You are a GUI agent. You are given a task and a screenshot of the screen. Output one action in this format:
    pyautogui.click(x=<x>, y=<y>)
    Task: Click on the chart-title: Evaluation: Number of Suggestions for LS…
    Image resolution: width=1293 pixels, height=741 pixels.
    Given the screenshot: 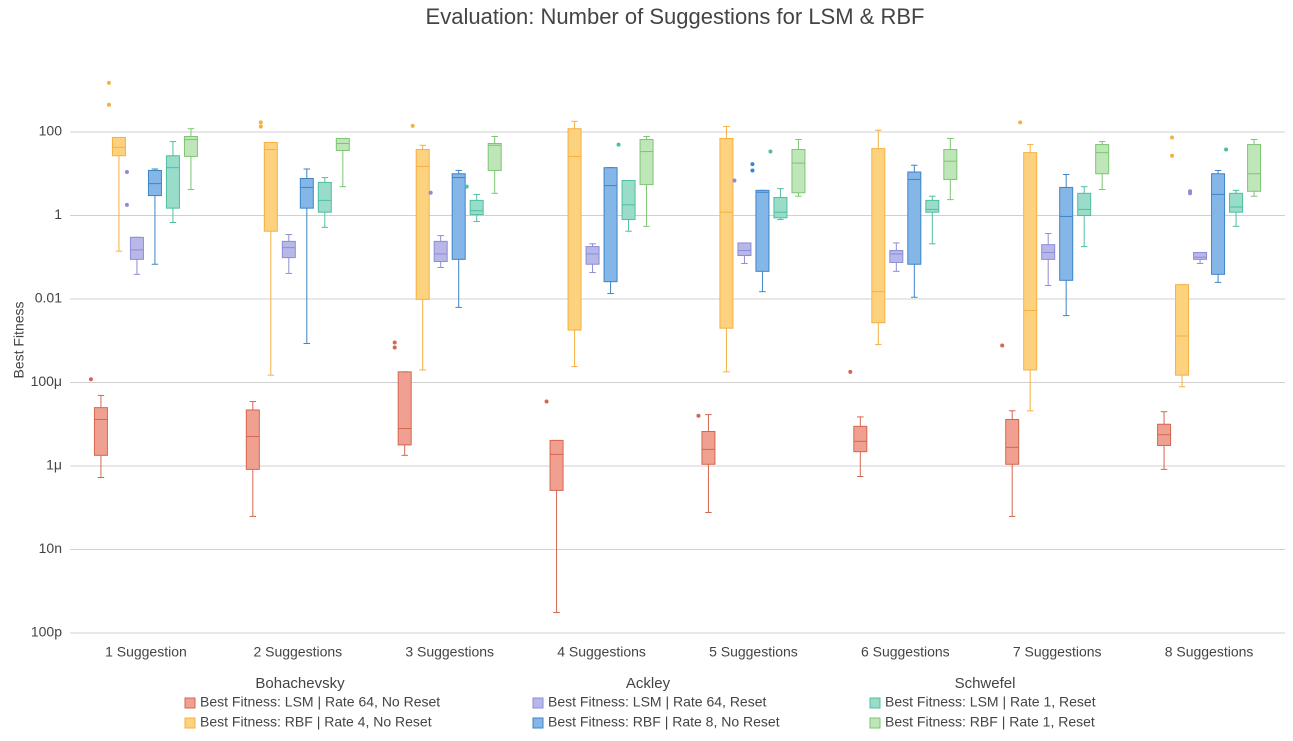 What is the action you would take?
    pyautogui.click(x=675, y=16)
    